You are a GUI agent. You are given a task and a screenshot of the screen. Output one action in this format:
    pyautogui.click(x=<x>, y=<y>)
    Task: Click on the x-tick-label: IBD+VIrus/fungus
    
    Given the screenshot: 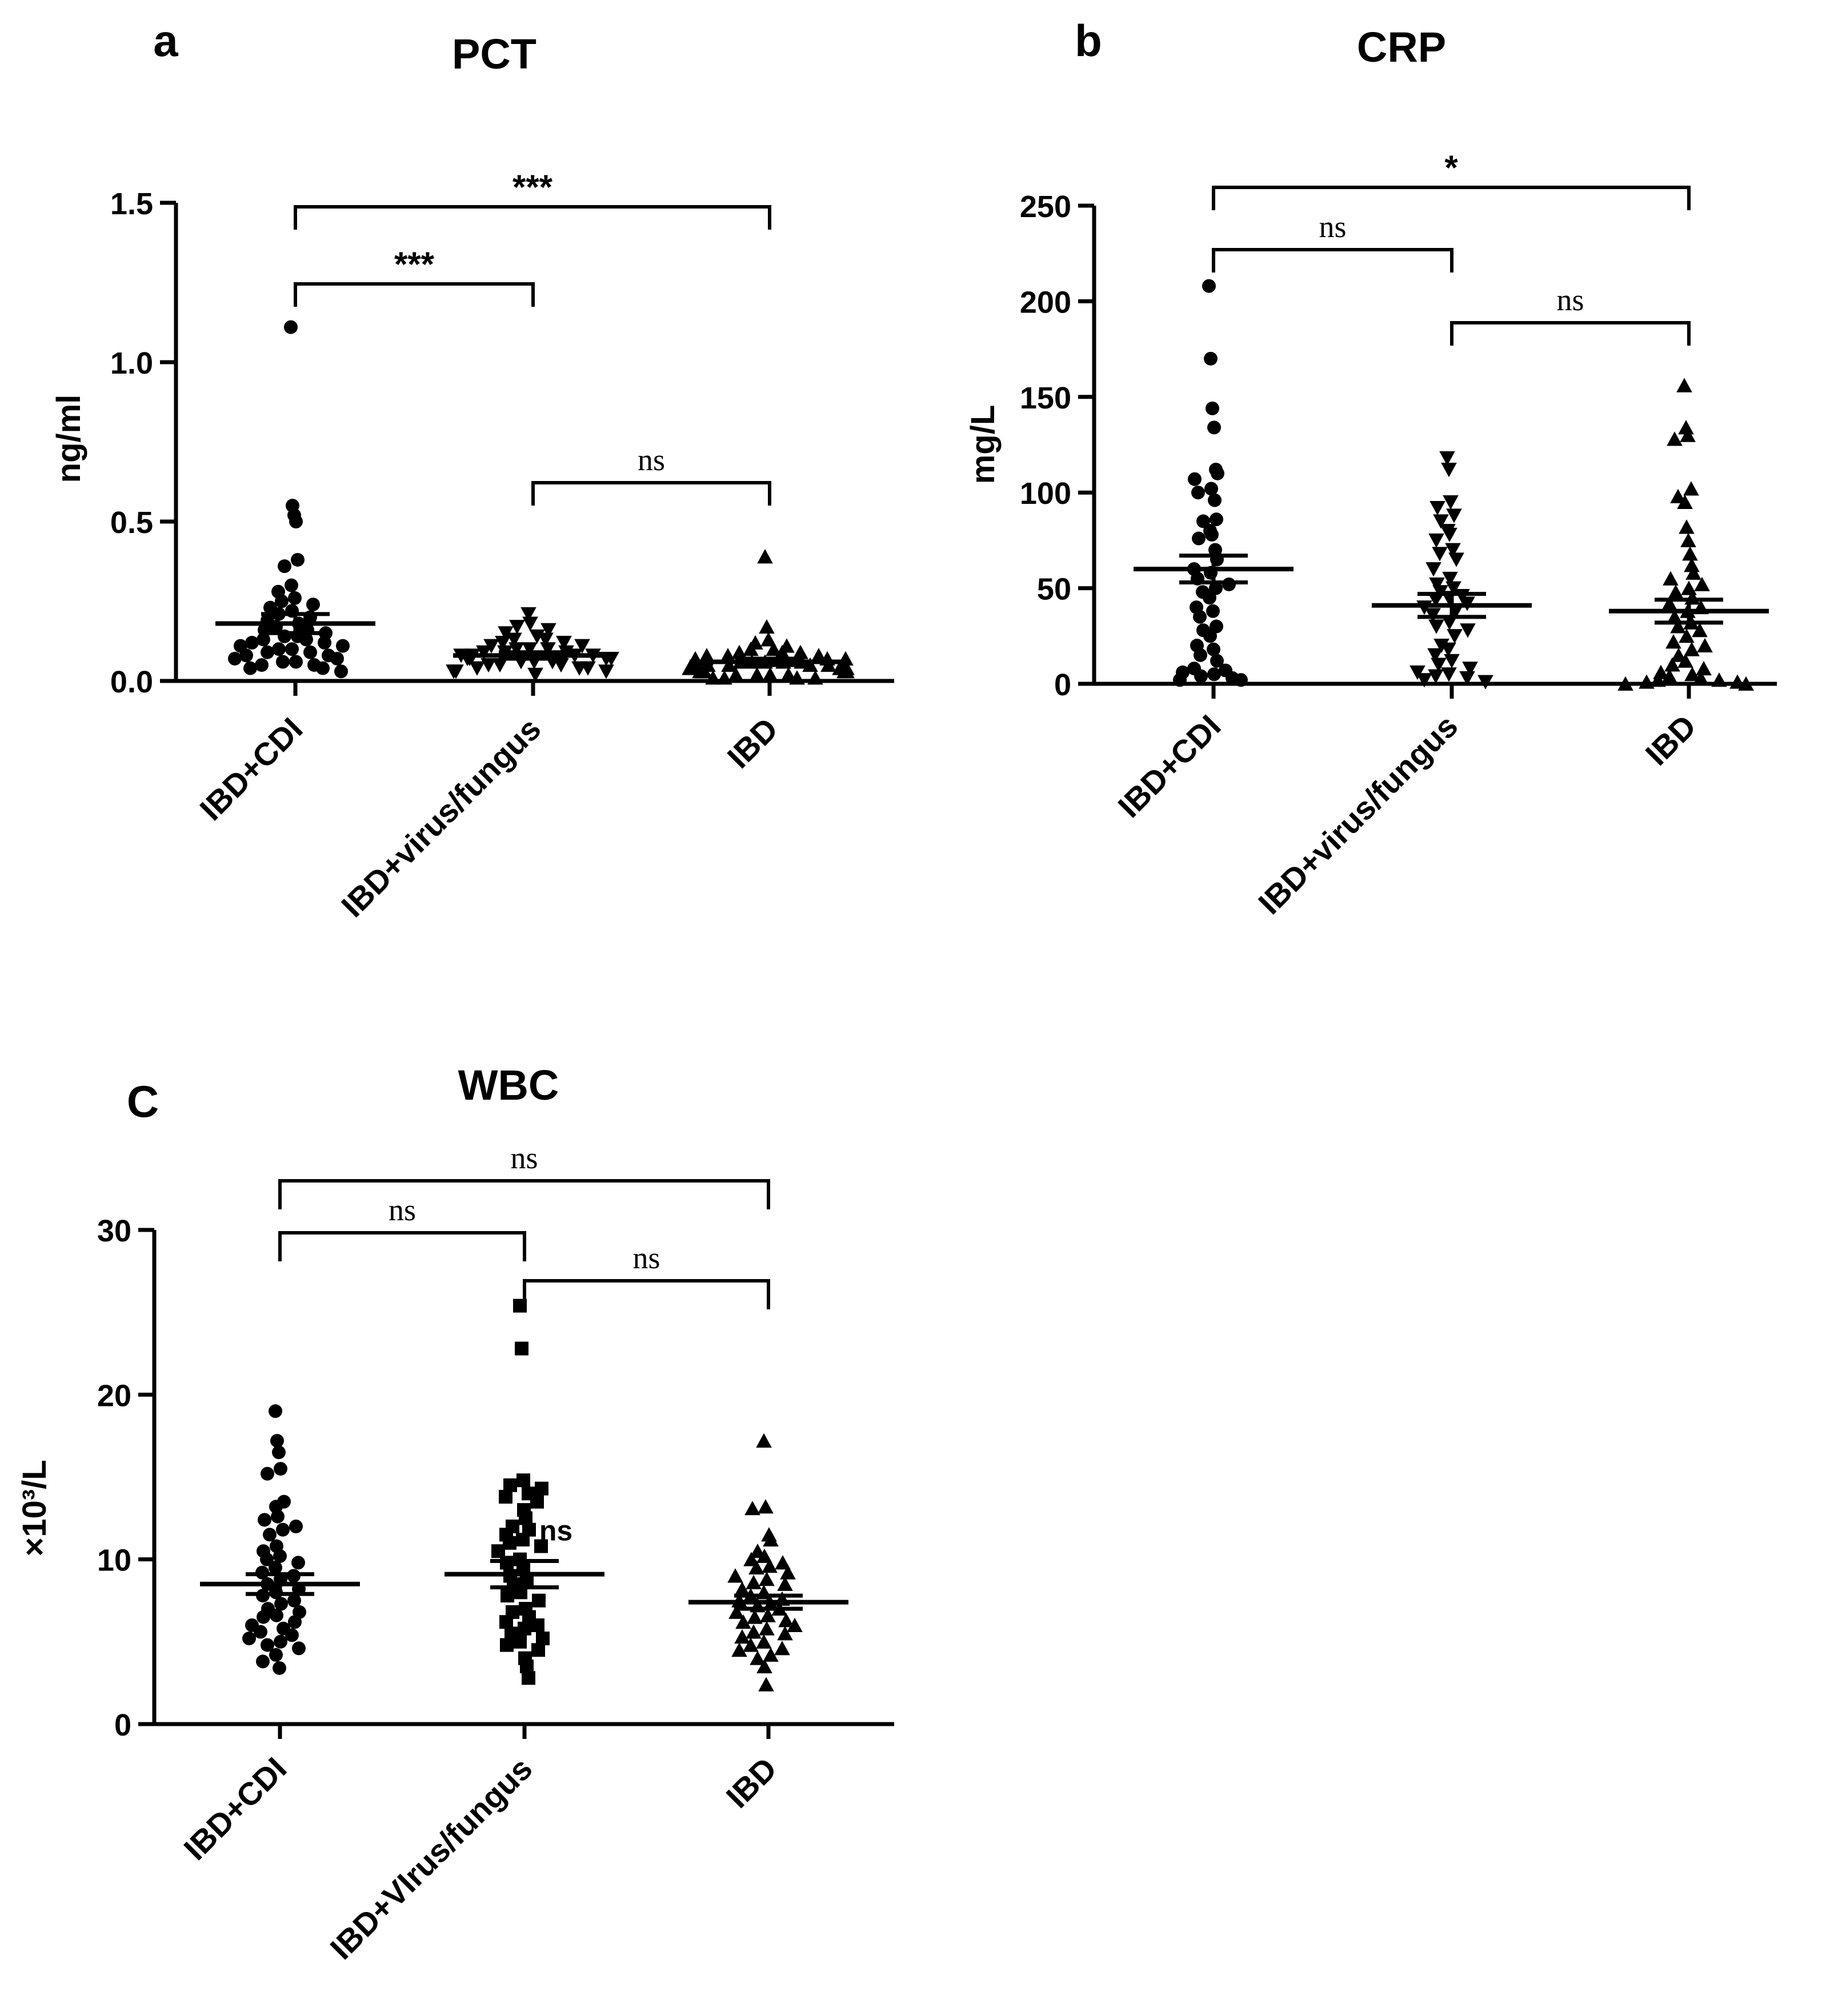 What is the action you would take?
    pyautogui.click(x=431, y=1858)
    